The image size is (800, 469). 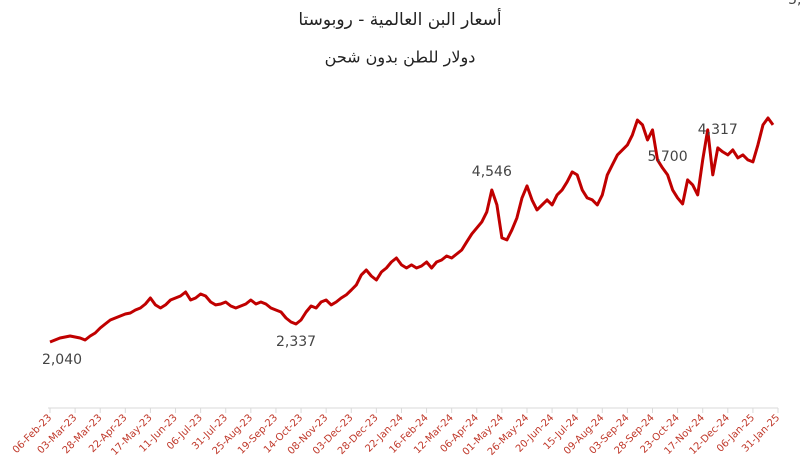 What do you see at coordinates (399, 19) in the screenshot?
I see `chart-title: أسعار البن العالمية - روبوستا` at bounding box center [399, 19].